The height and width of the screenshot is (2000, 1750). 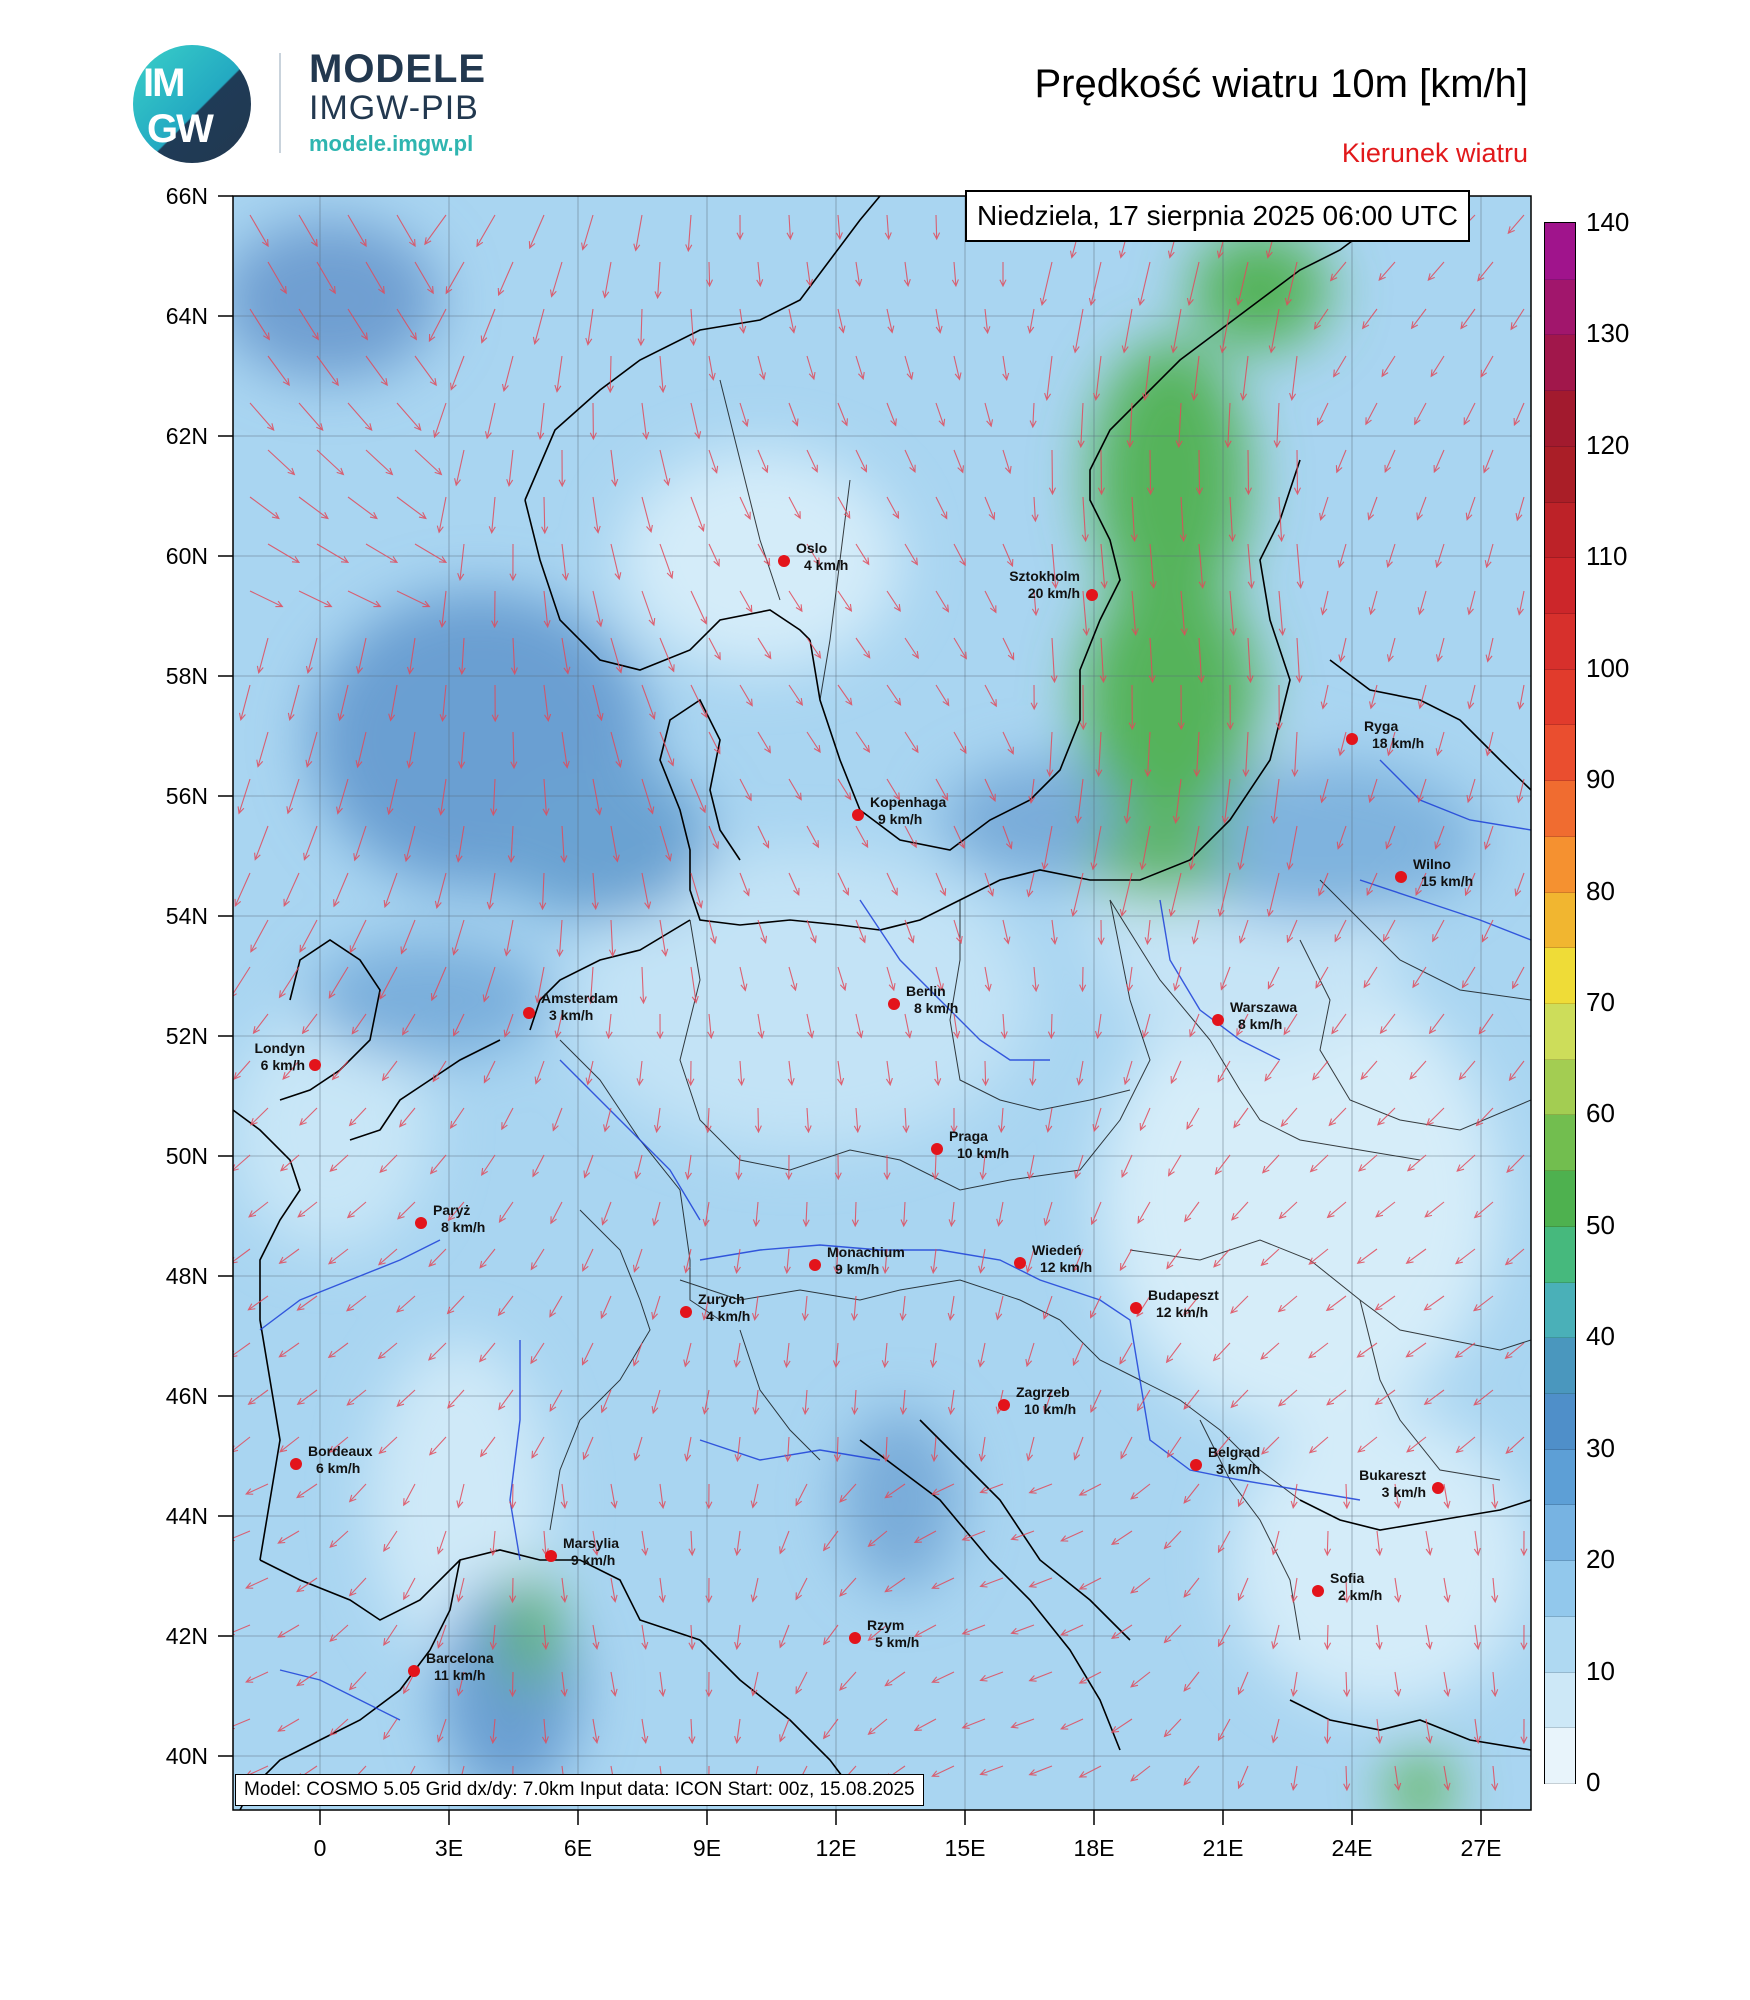 What do you see at coordinates (811, 548) in the screenshot?
I see `city-name: Oslo` at bounding box center [811, 548].